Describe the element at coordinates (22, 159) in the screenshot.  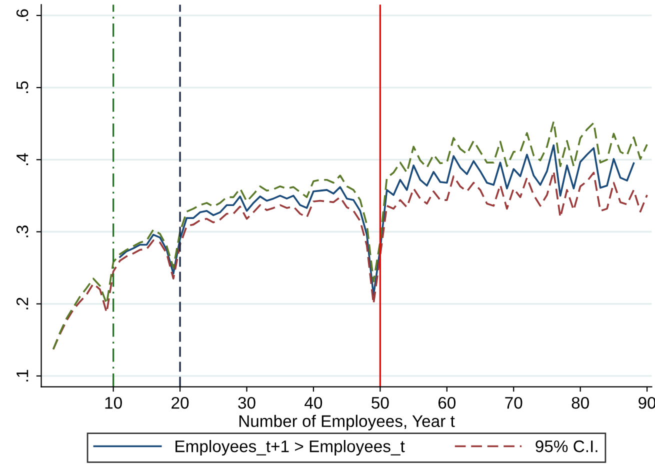
I see `y-tick-label: .4` at that location.